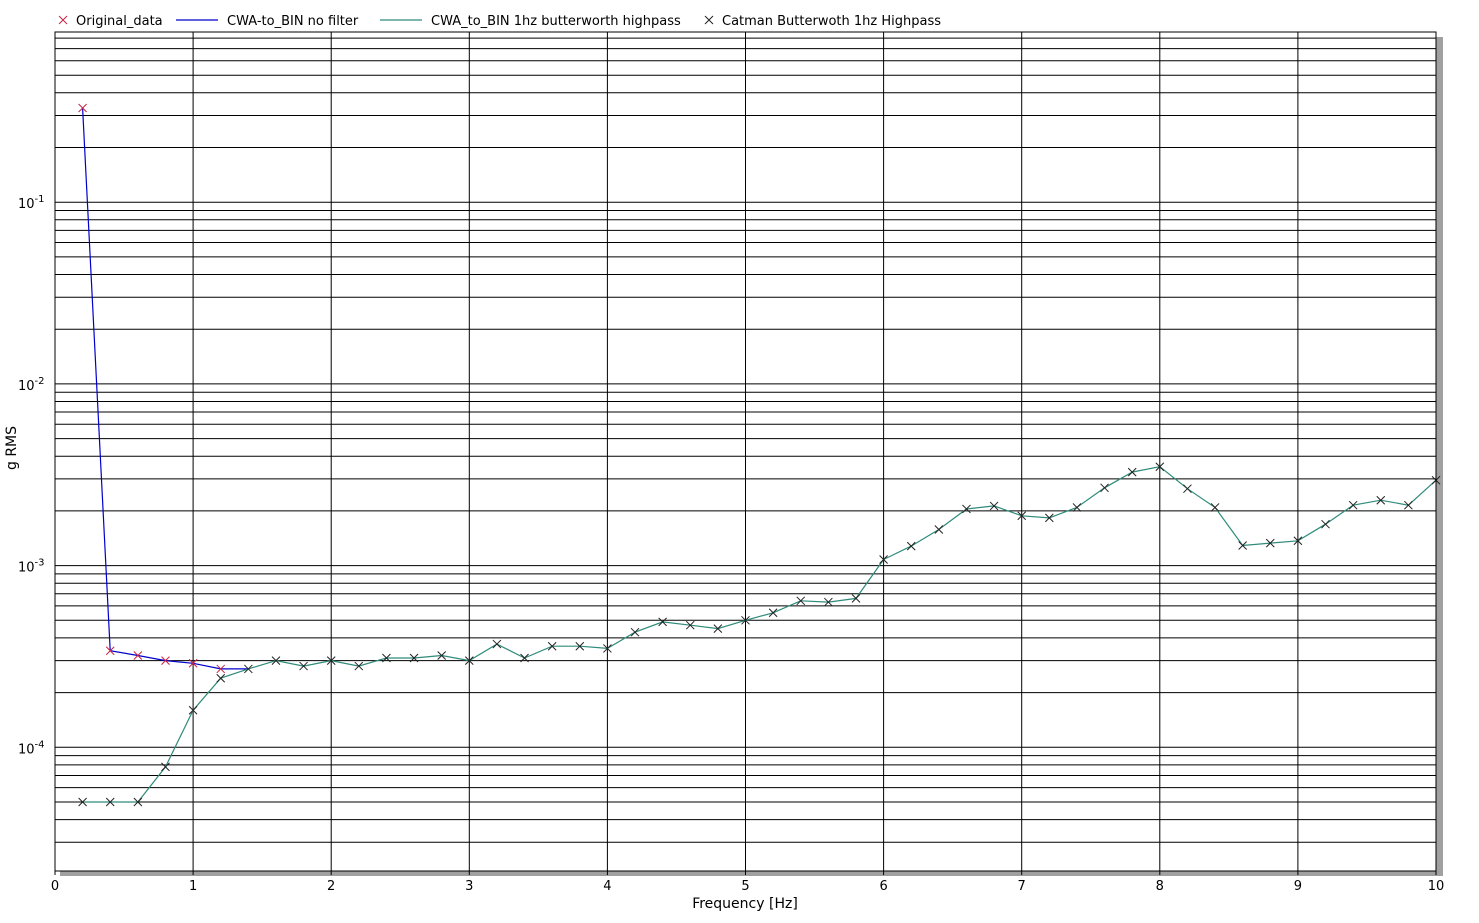  What do you see at coordinates (556, 21) in the screenshot?
I see `legend-label: CWA_to_BIN 1hz butterworth highpass` at bounding box center [556, 21].